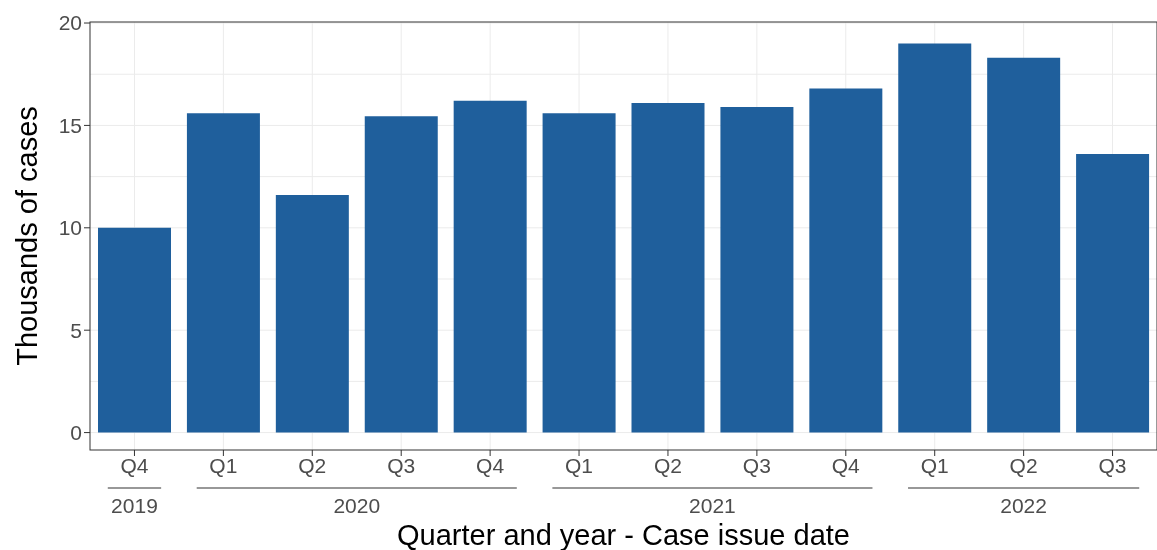 Image resolution: width=1157 pixels, height=550 pixels. I want to click on y-tick-label: 5, so click(76, 330).